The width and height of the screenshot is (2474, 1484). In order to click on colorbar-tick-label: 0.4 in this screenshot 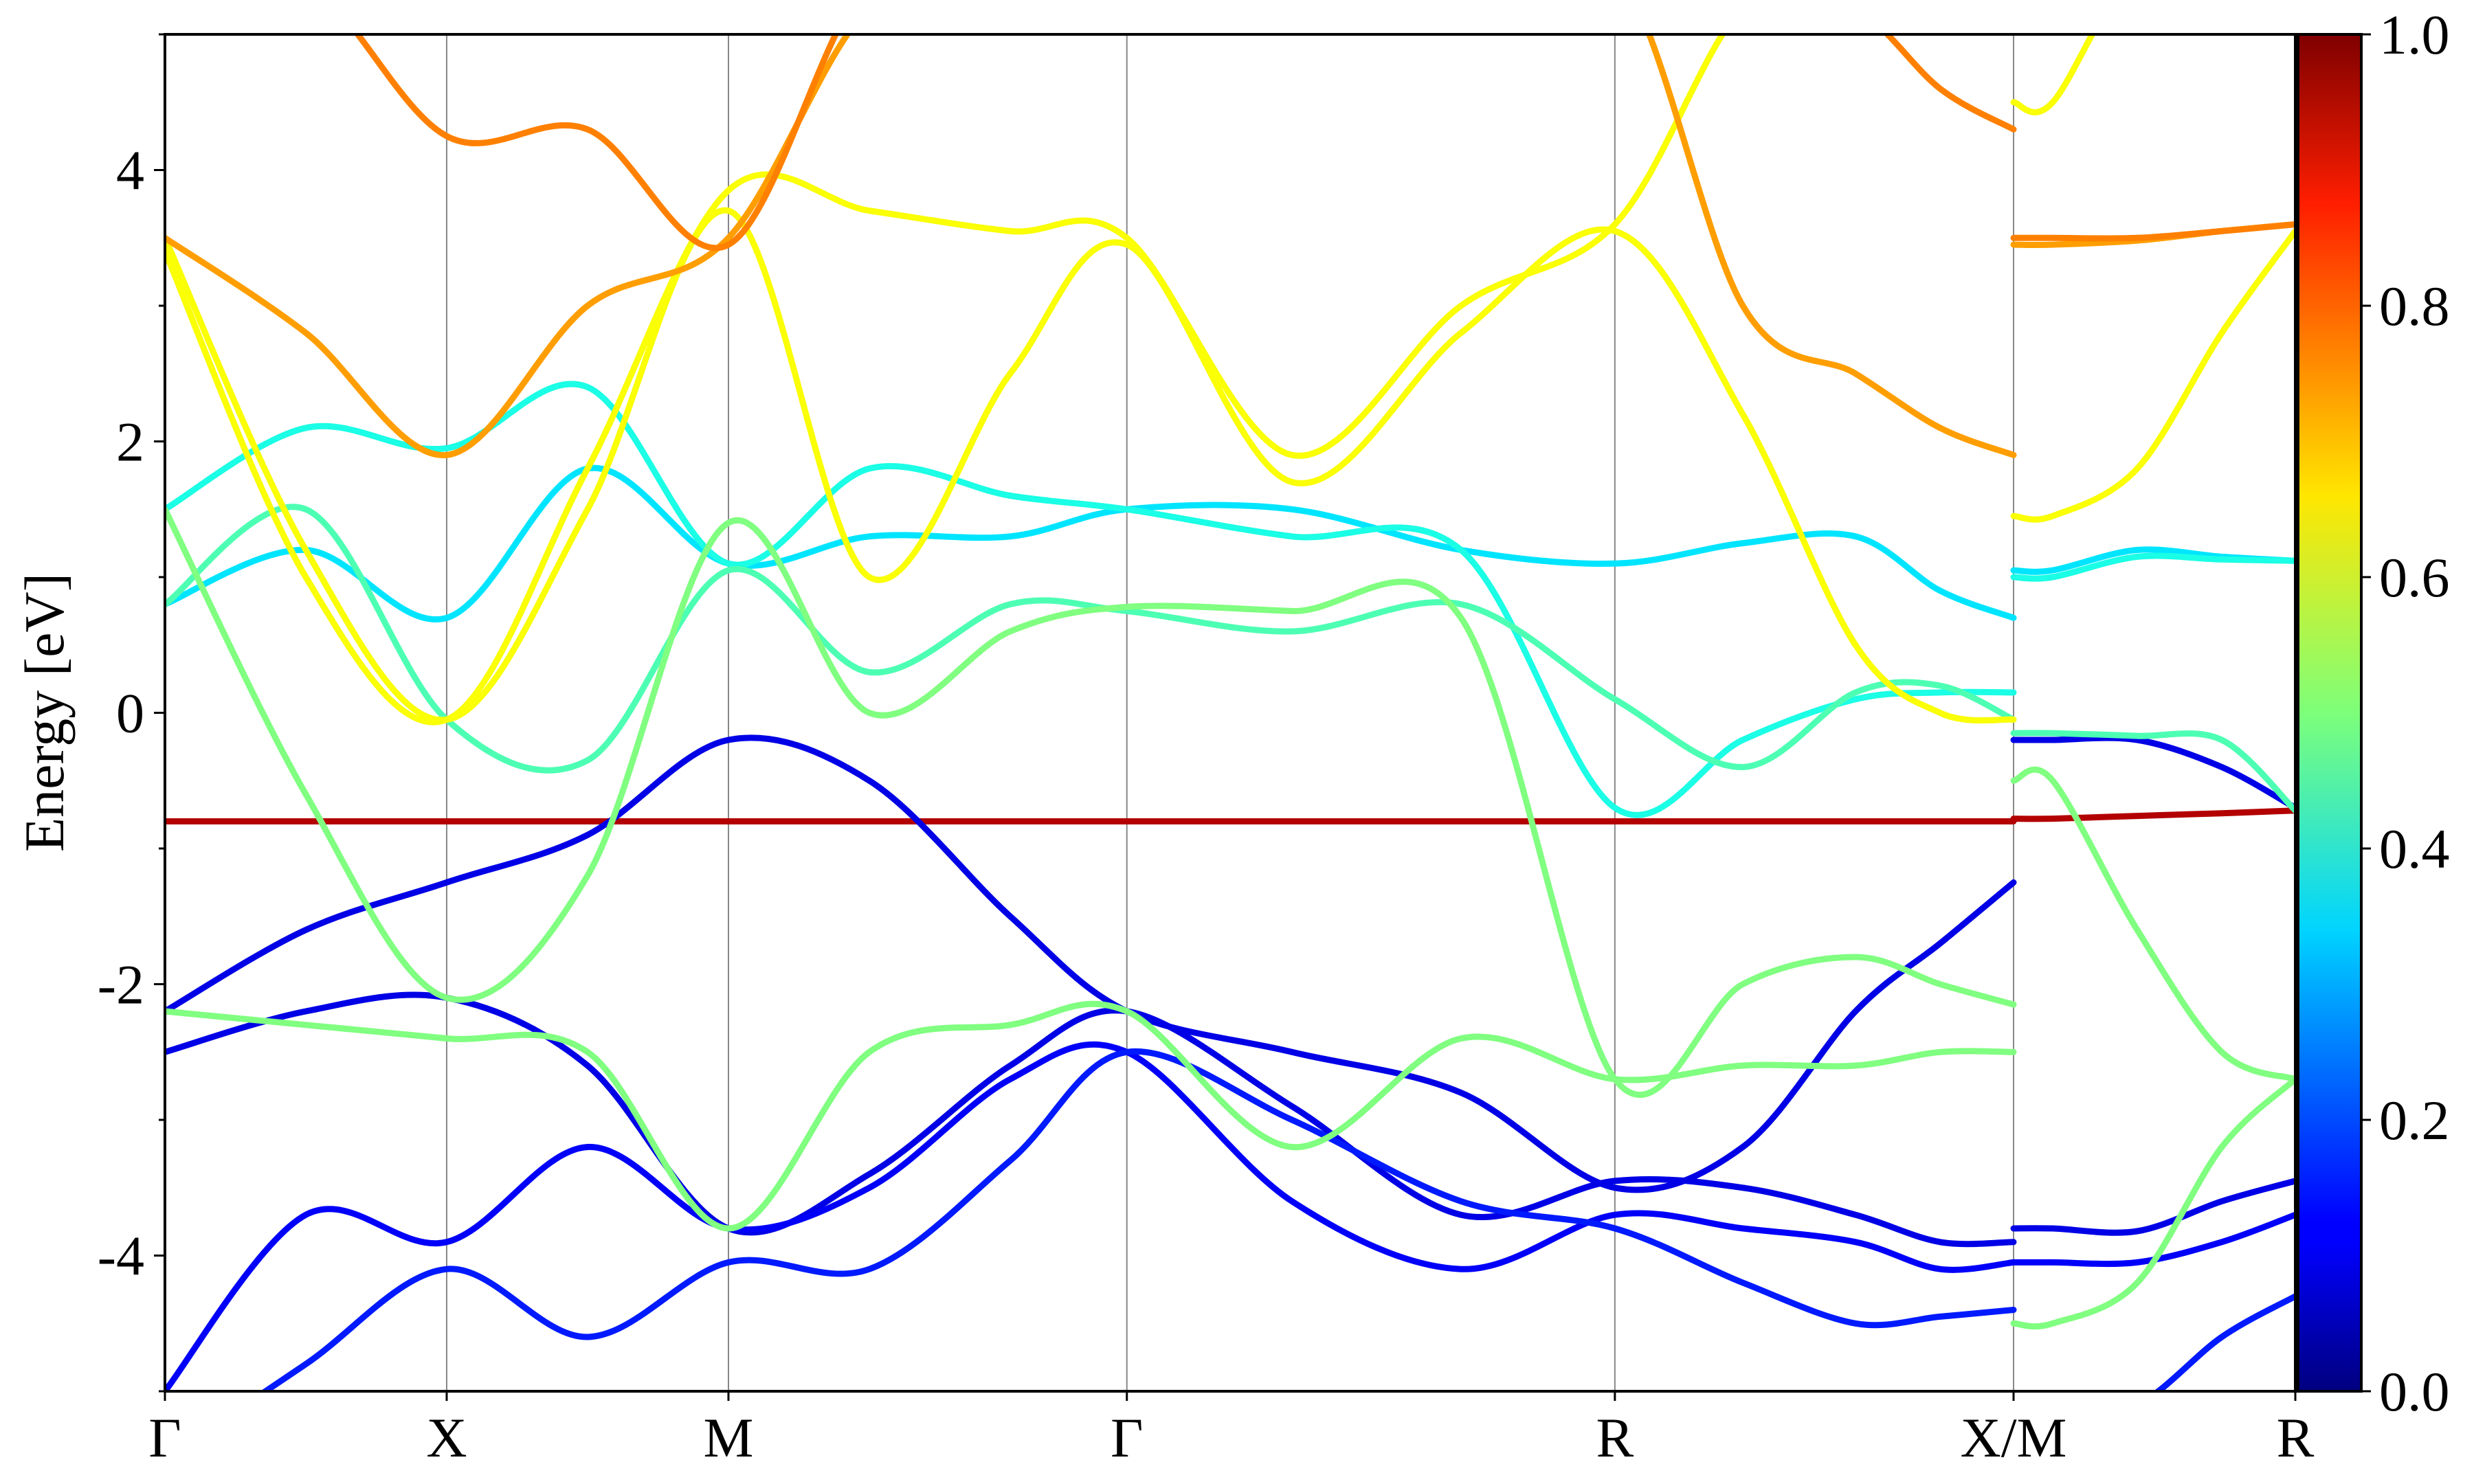, I will do `click(2414, 849)`.